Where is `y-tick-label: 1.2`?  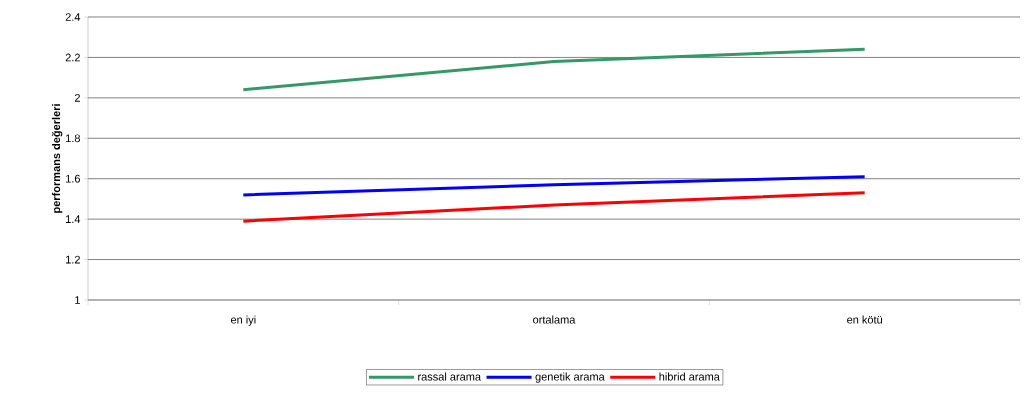
y-tick-label: 1.2 is located at coordinates (73, 259).